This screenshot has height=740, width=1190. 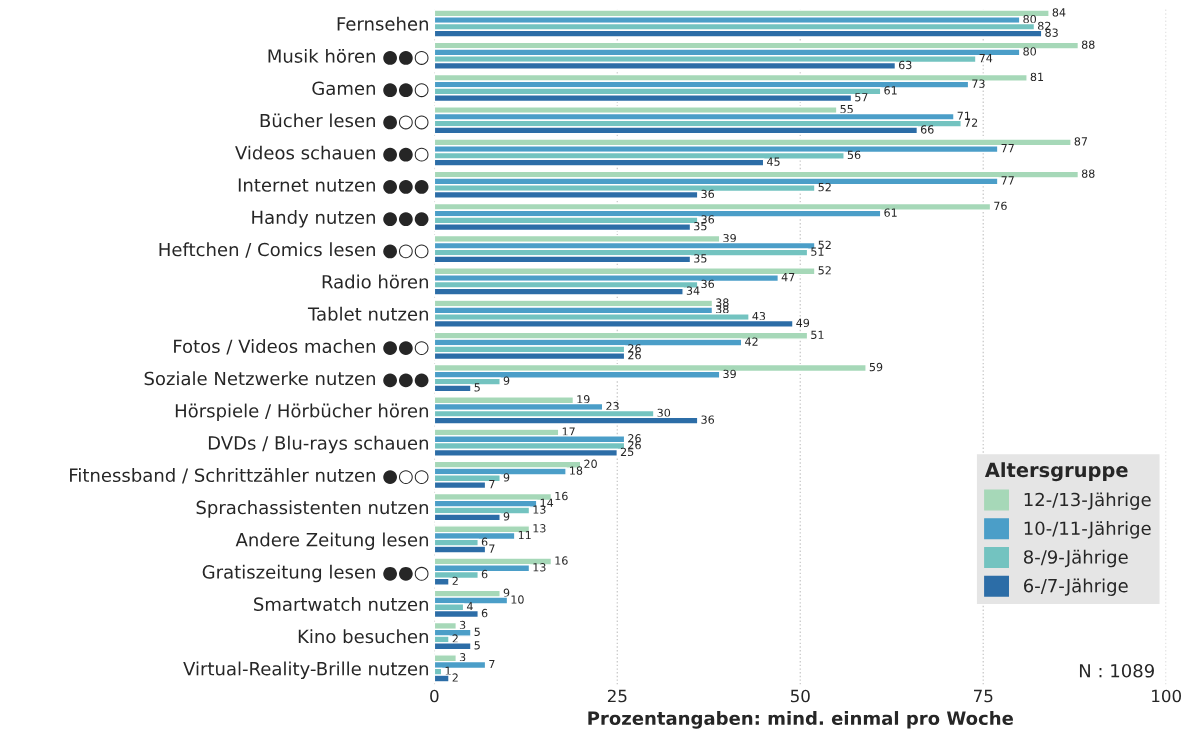 What do you see at coordinates (517, 599) in the screenshot?
I see `data-label: 10` at bounding box center [517, 599].